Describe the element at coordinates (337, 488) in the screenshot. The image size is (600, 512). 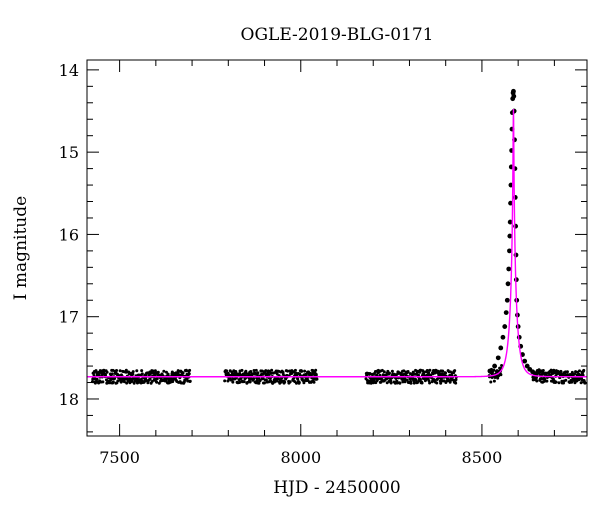
I see `x-axis-label: HJD - 2450000` at that location.